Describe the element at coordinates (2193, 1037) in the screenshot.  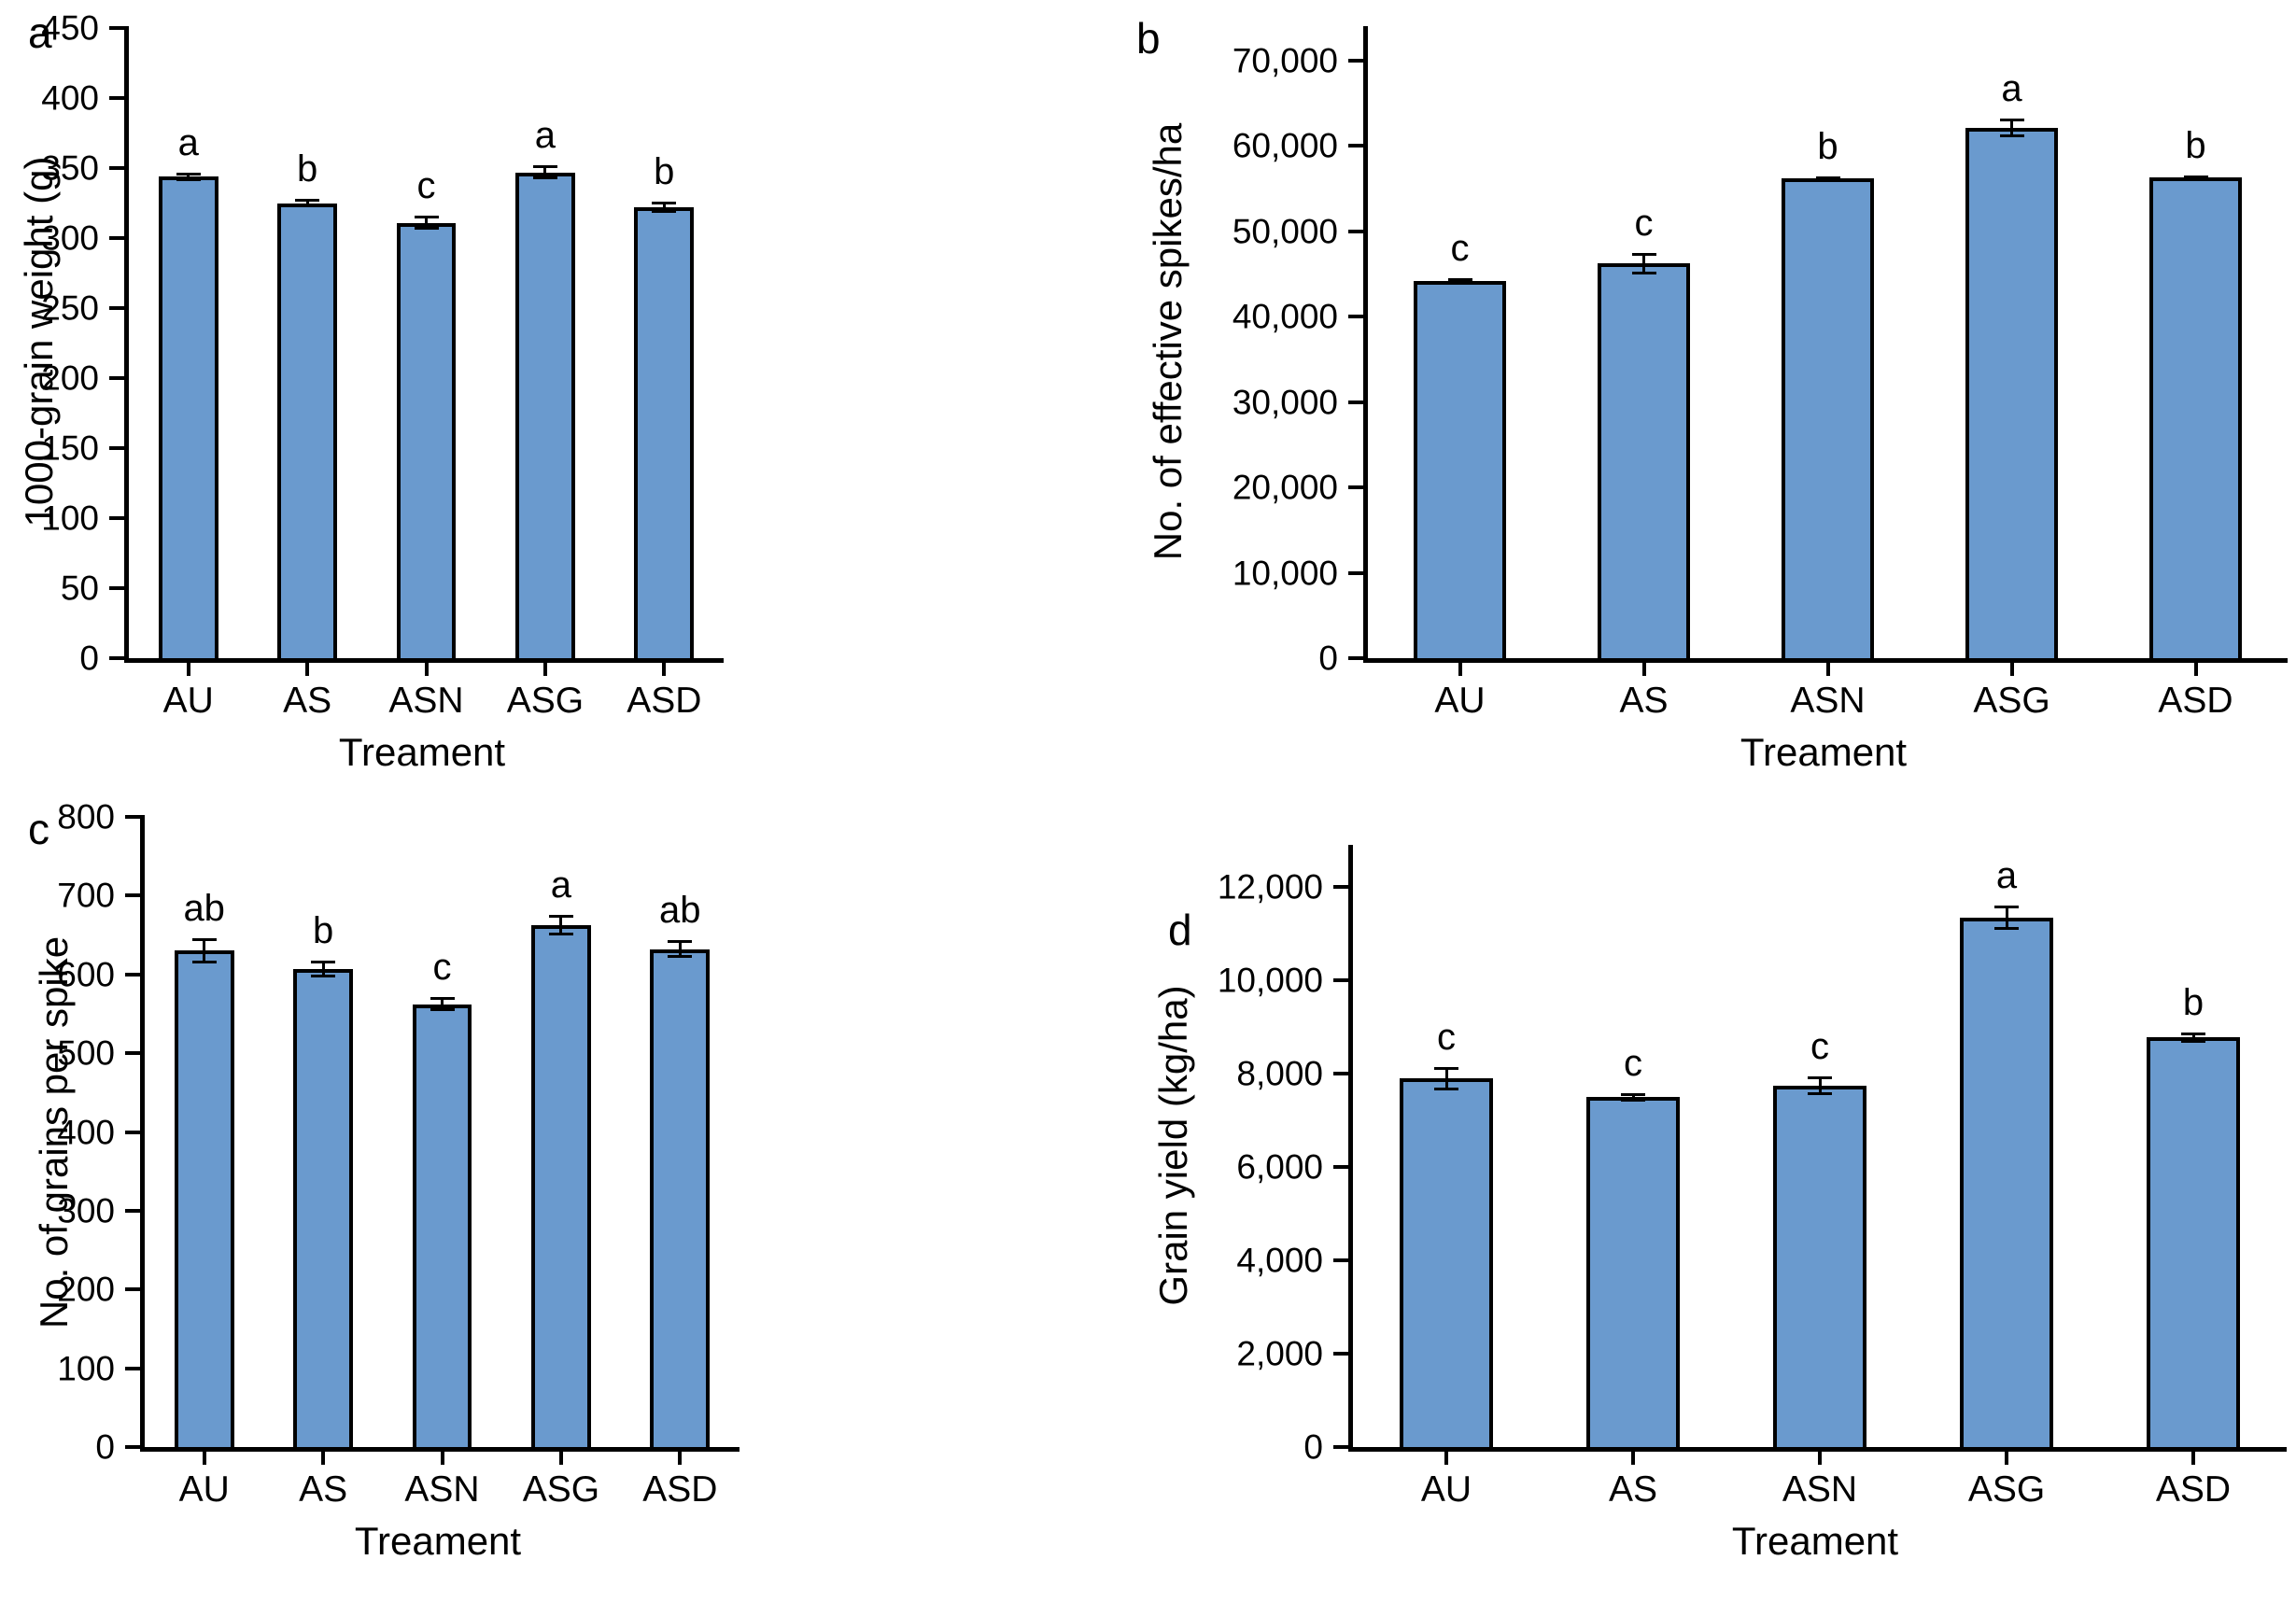
I see `error-bar-asd` at that location.